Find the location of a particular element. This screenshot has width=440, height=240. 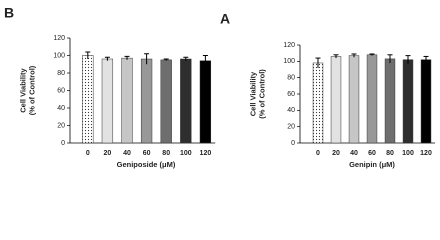

x-axis-label: Genipin (μM) is located at coordinates (372, 164).